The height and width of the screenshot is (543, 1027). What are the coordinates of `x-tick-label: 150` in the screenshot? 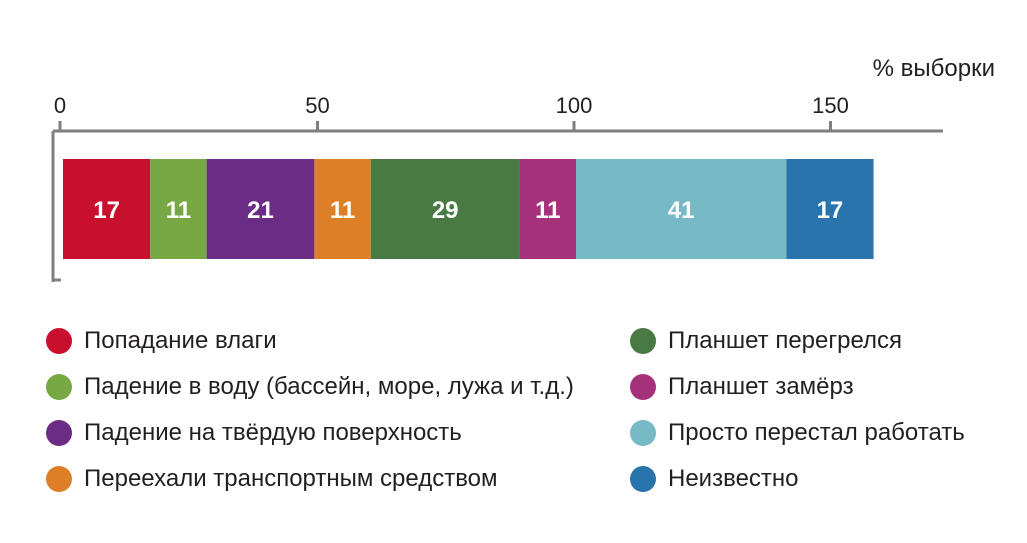 It's located at (830, 105).